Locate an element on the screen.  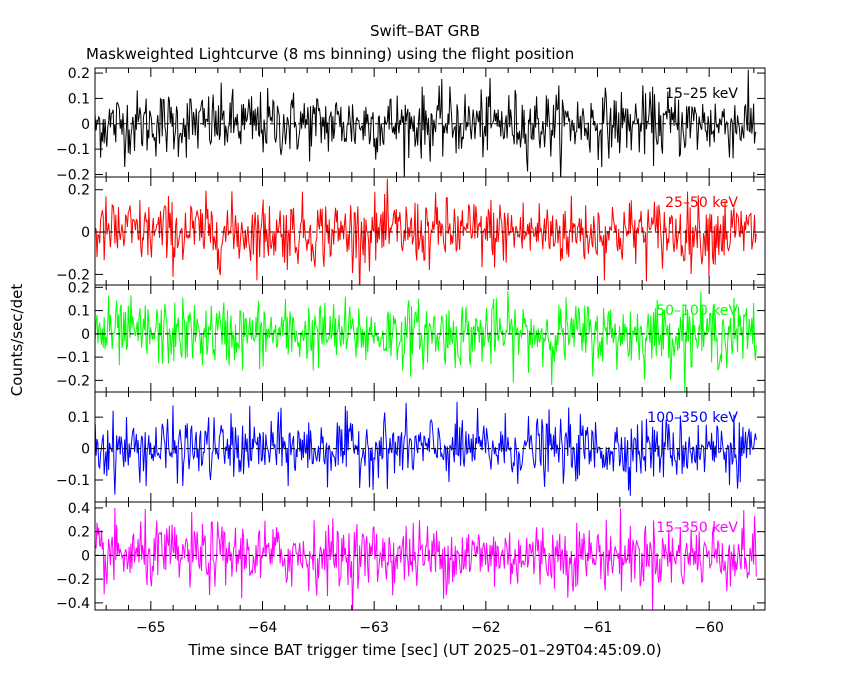
x-tick-label: −65 is located at coordinates (151, 628).